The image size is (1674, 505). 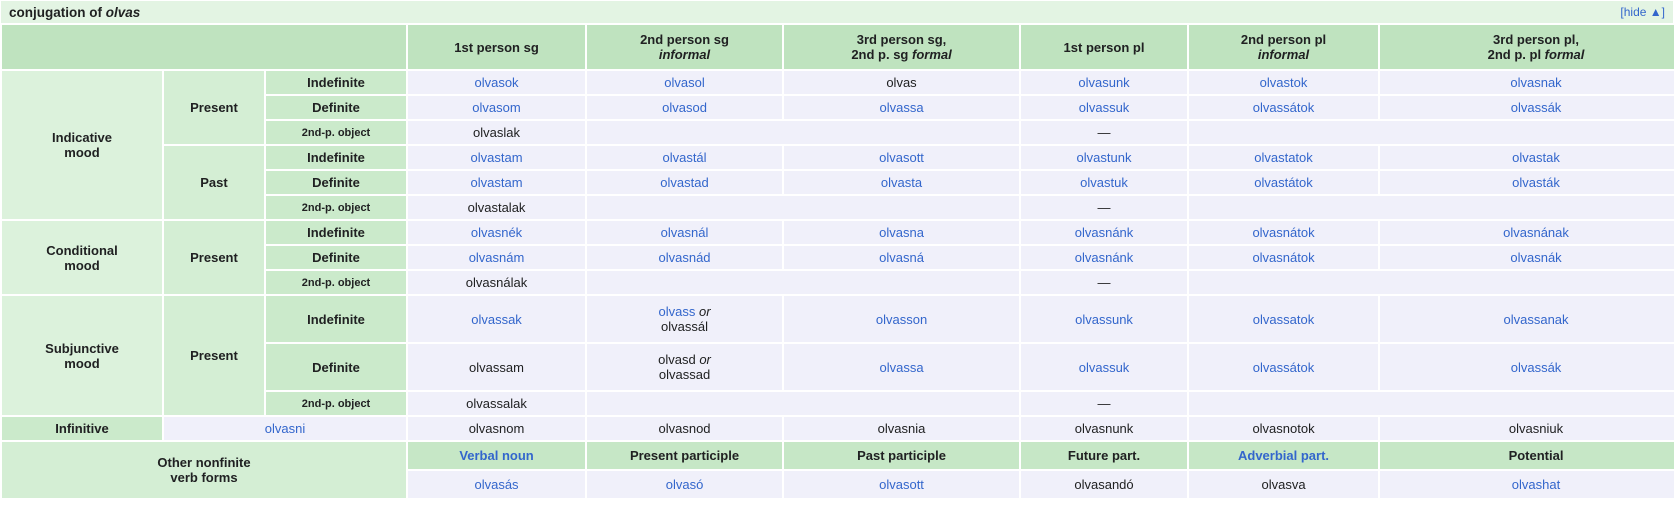 I want to click on cell-text: Infinitive, so click(x=82, y=428).